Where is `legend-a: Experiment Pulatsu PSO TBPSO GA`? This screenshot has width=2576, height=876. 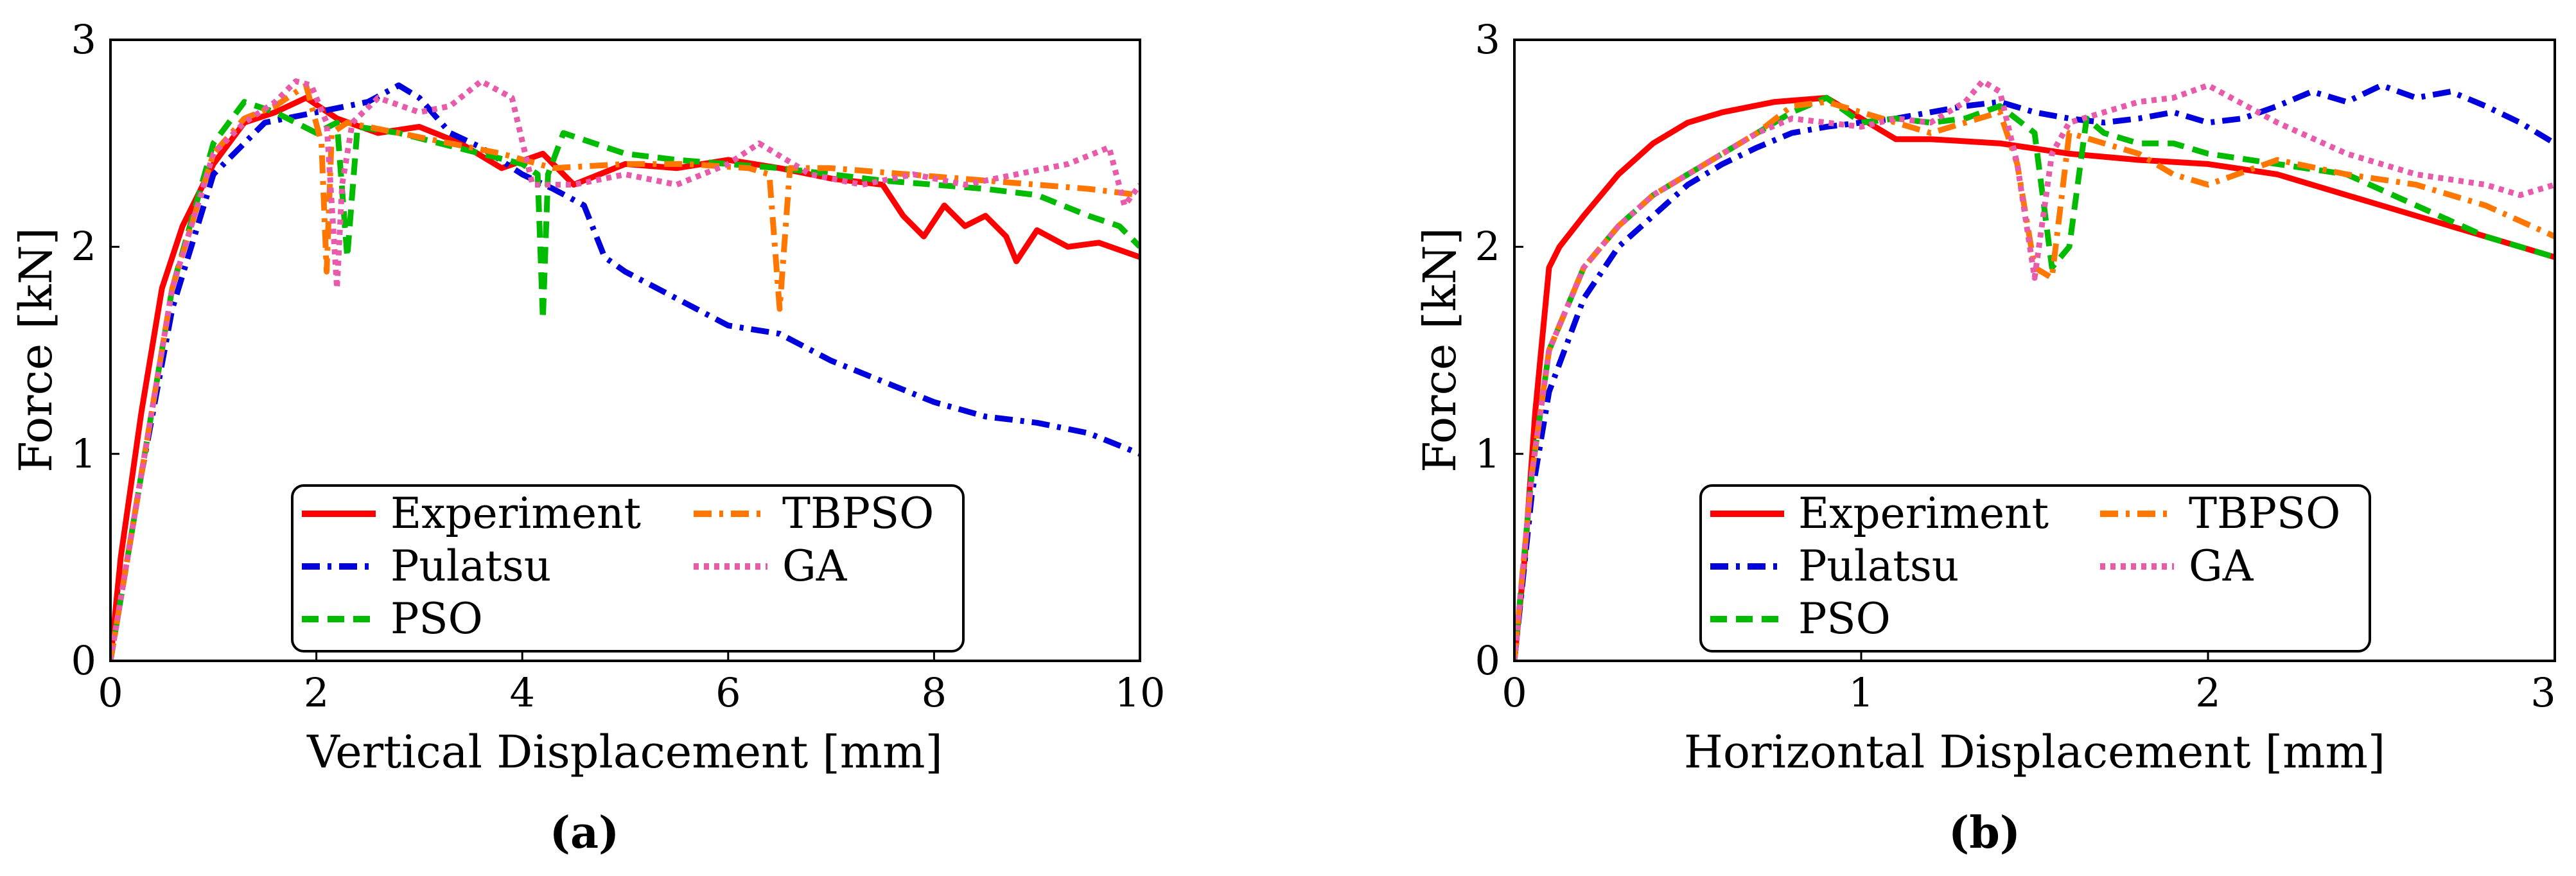
legend-a: Experiment Pulatsu PSO TBPSO GA is located at coordinates (628, 568).